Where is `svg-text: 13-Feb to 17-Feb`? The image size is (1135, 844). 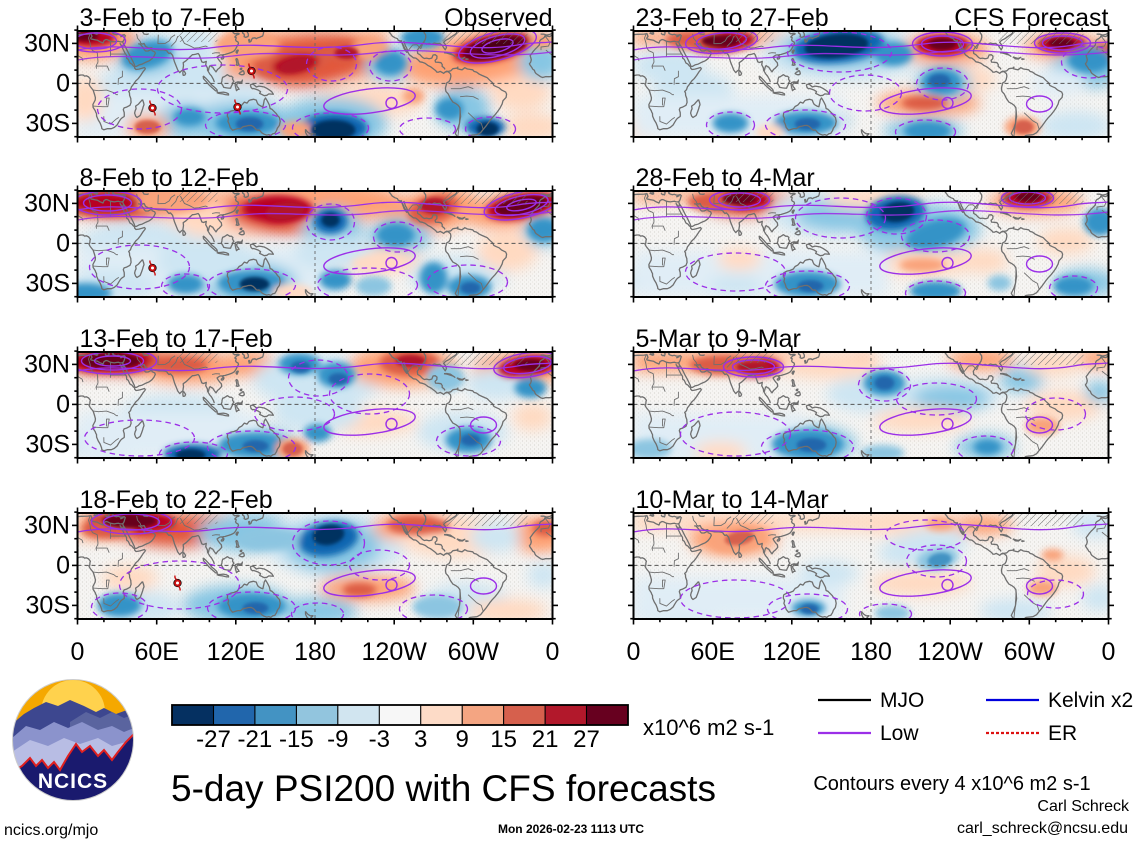
svg-text: 13-Feb to 17-Feb is located at coordinates (176, 339).